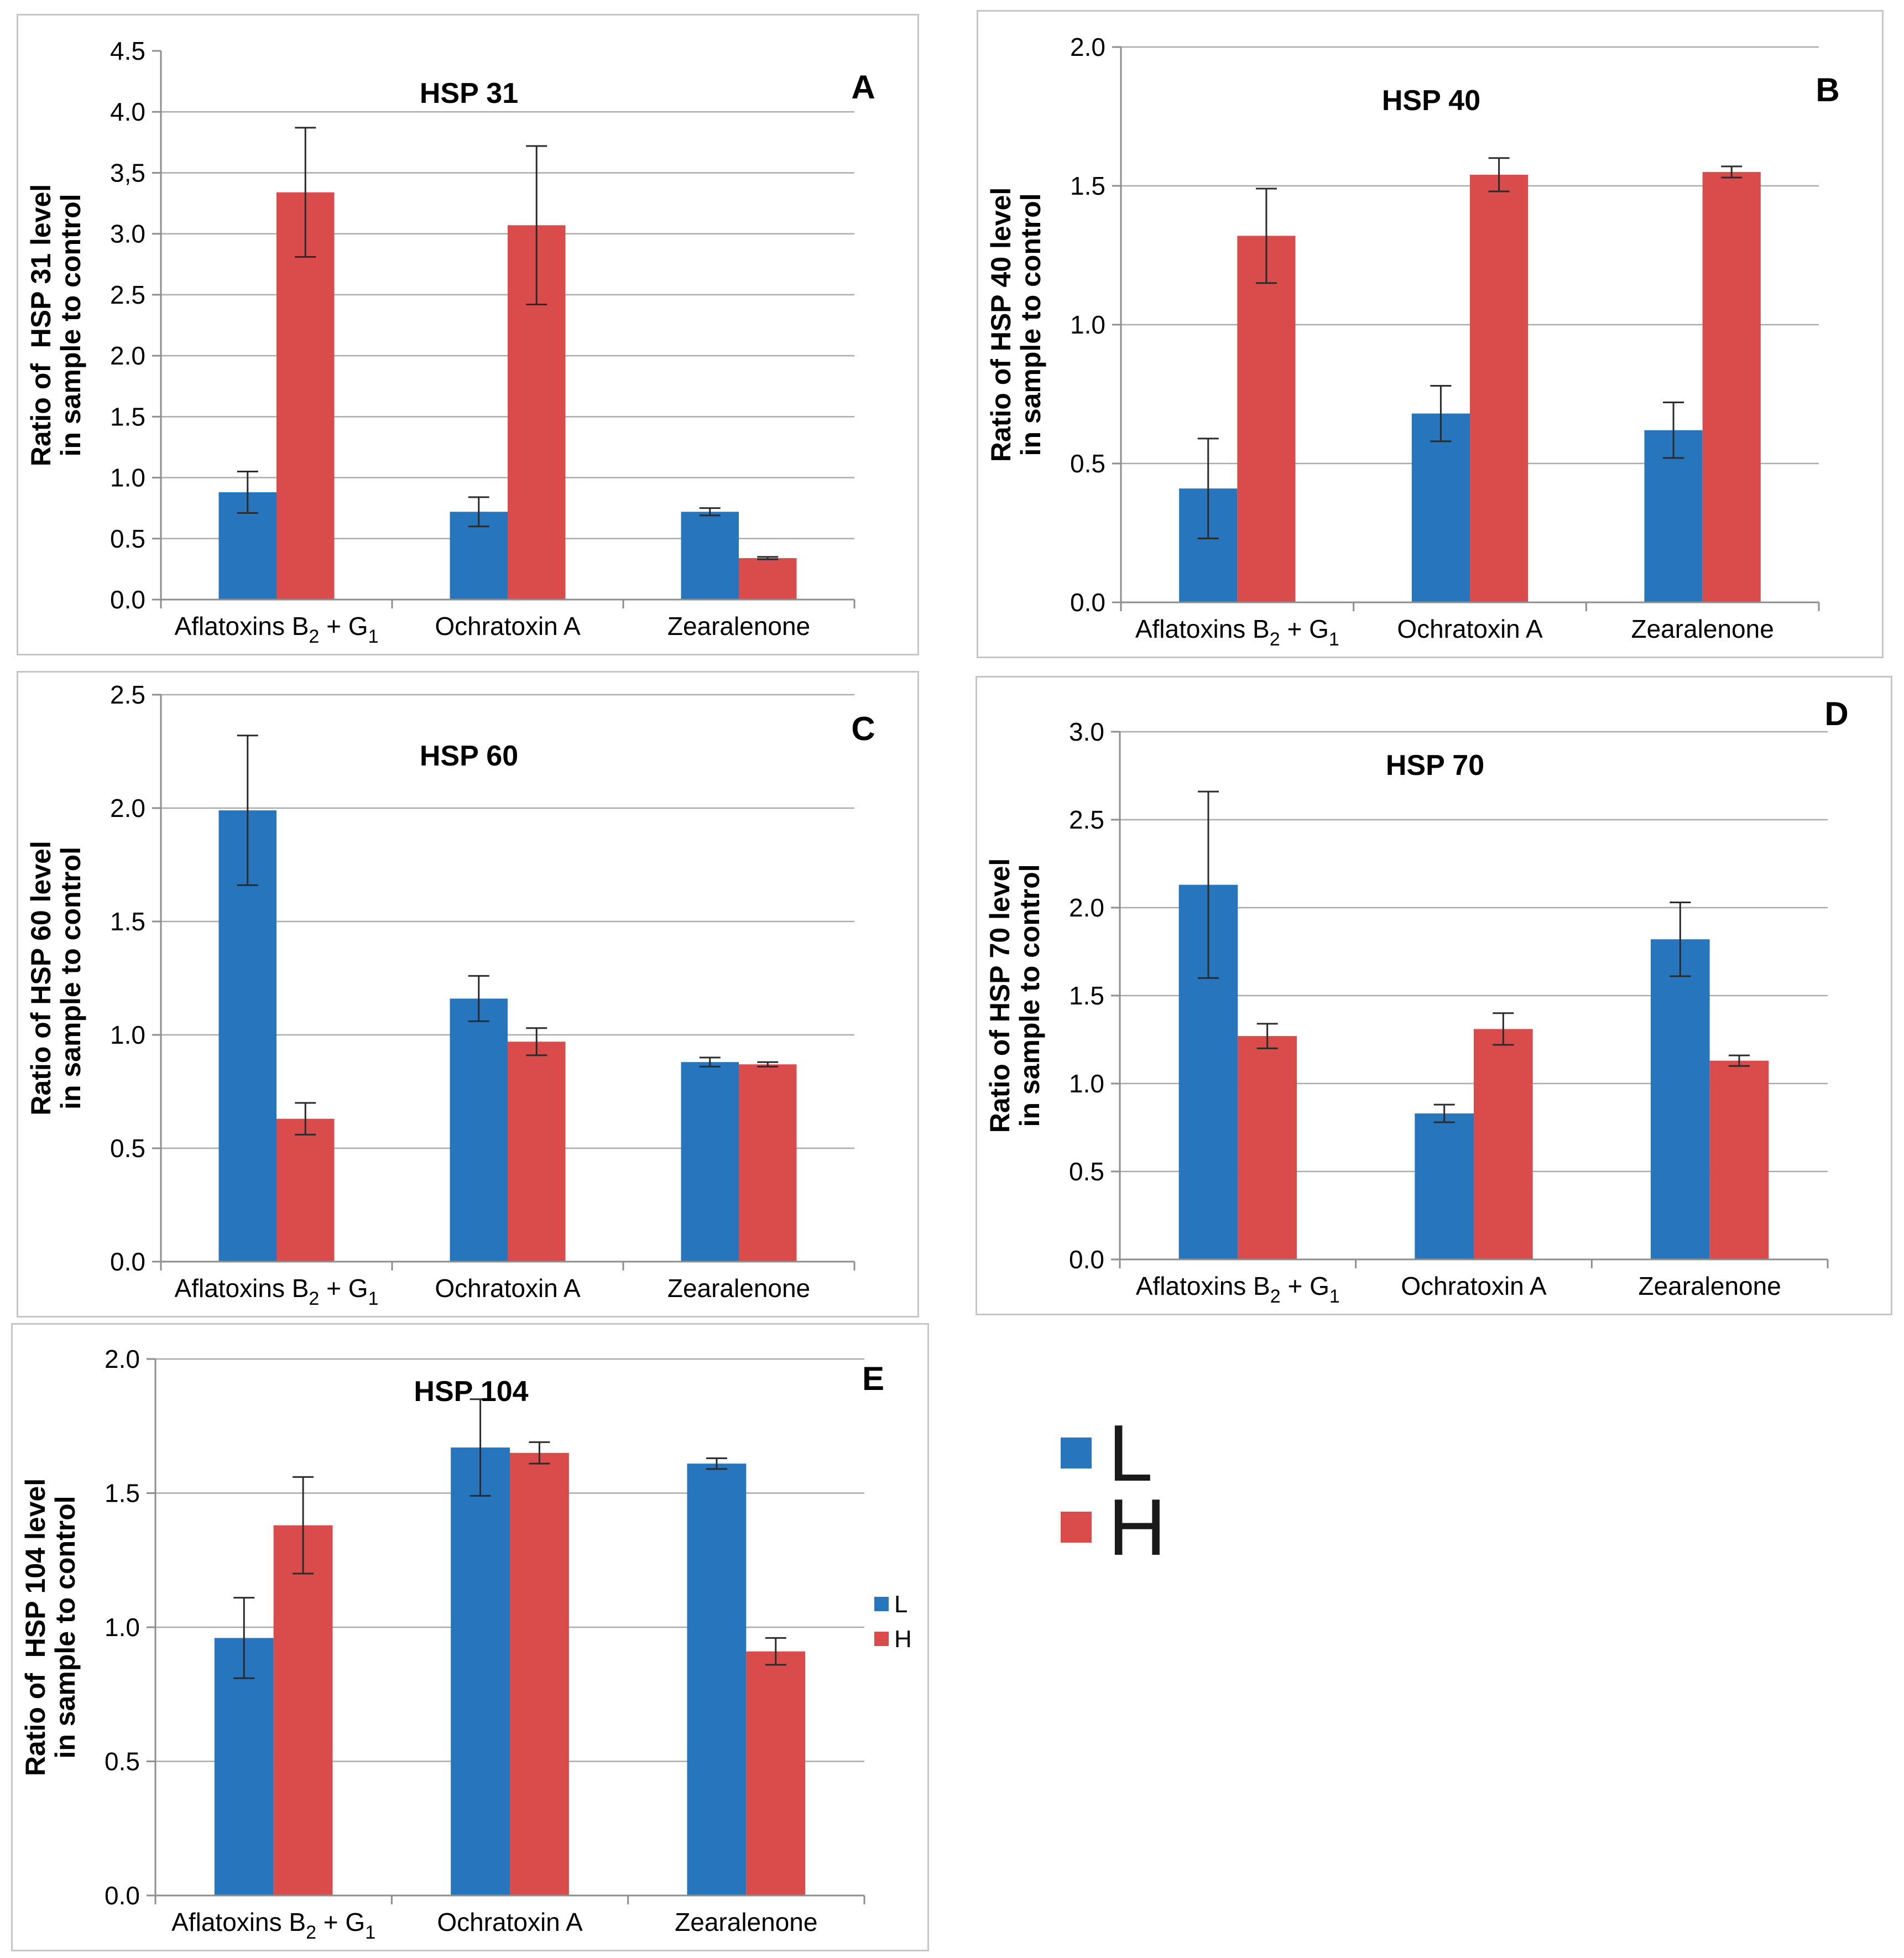 The image size is (1904, 1958). I want to click on y-tick-label: 3,5, so click(128, 172).